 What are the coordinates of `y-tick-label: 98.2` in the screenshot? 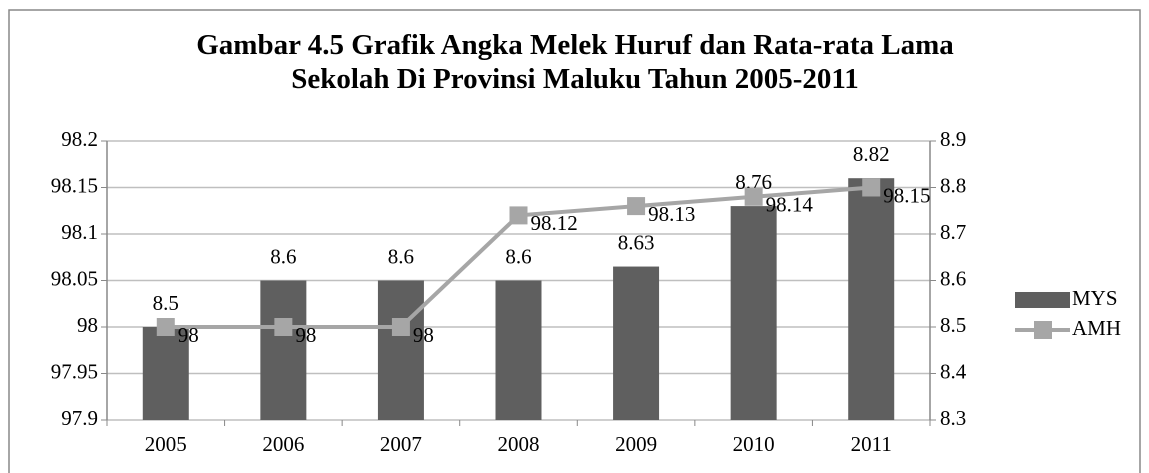 It's located at (79, 139).